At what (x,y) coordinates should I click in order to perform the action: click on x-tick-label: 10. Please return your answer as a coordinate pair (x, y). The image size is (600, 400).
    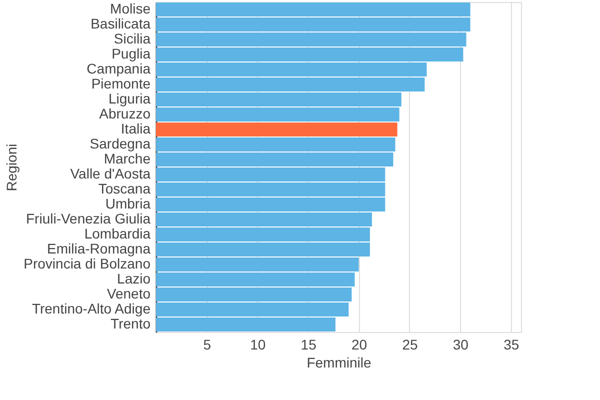
    Looking at the image, I should click on (258, 344).